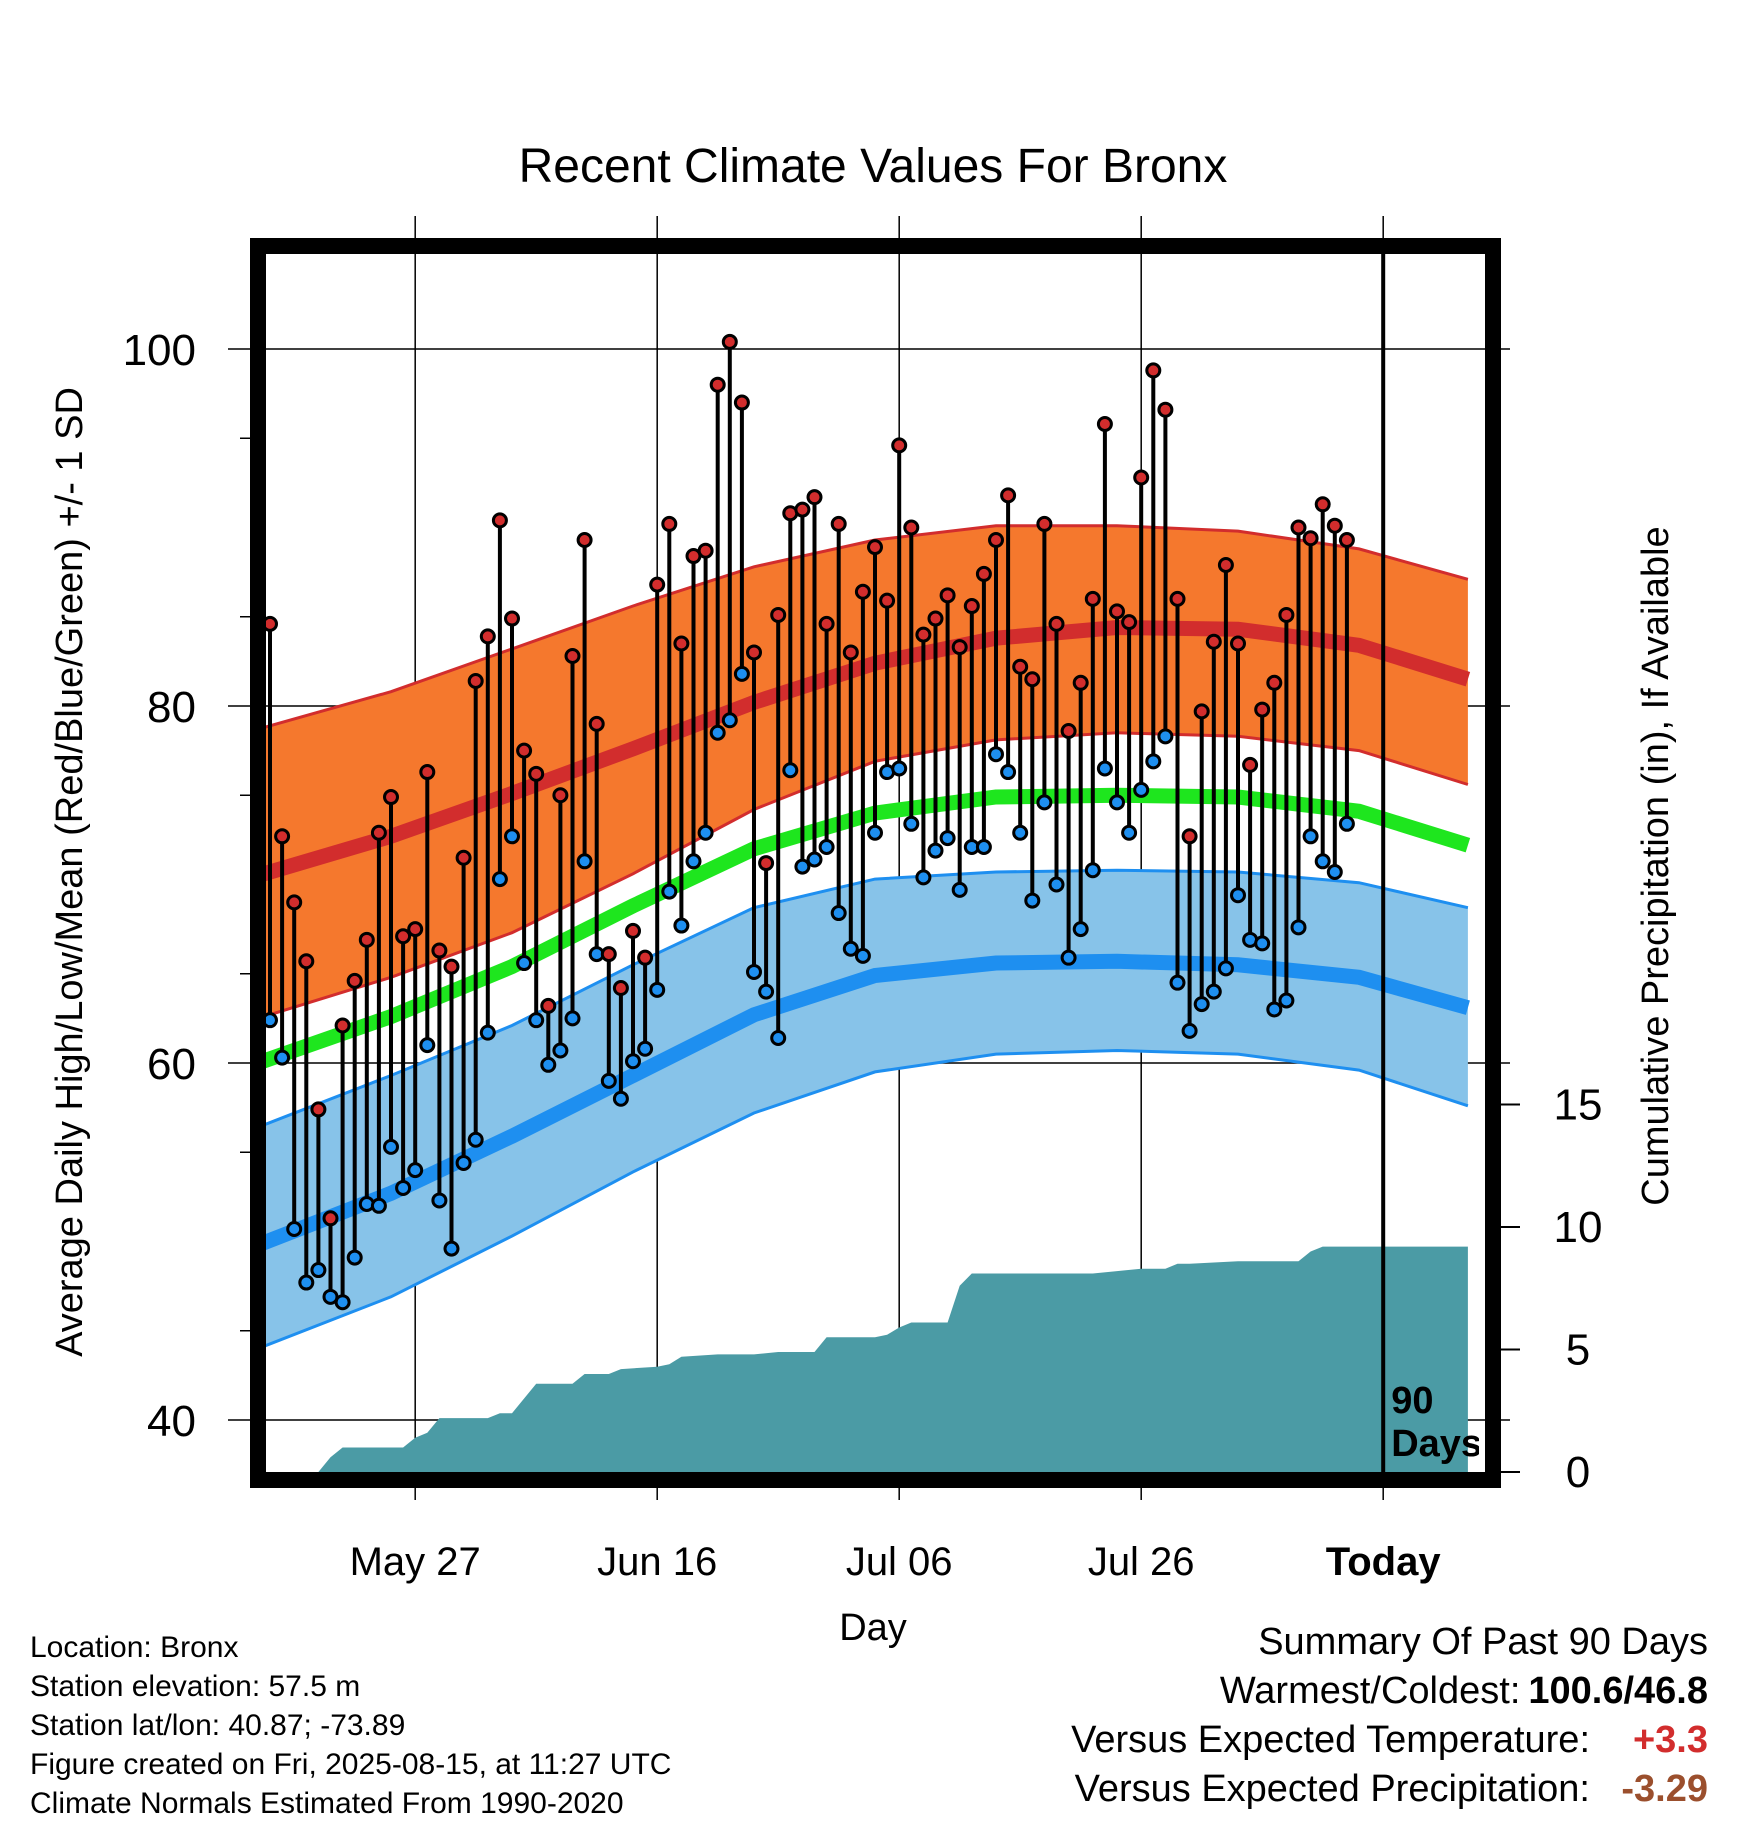 The width and height of the screenshot is (1748, 1828). What do you see at coordinates (1330, 1740) in the screenshot?
I see `temp-label: Versus Expected Temperature:` at bounding box center [1330, 1740].